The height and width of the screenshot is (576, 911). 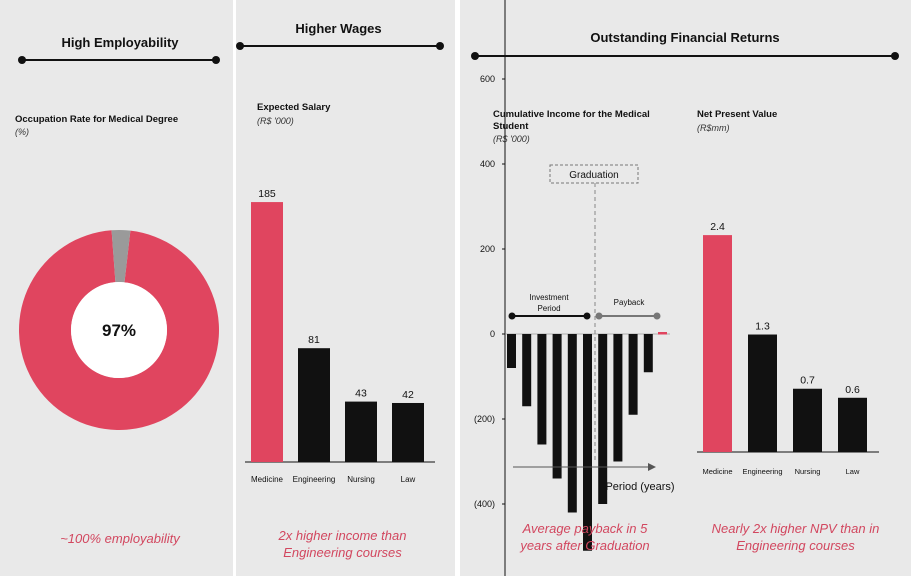 I want to click on investment-label-line1: Investment, so click(x=549, y=297).